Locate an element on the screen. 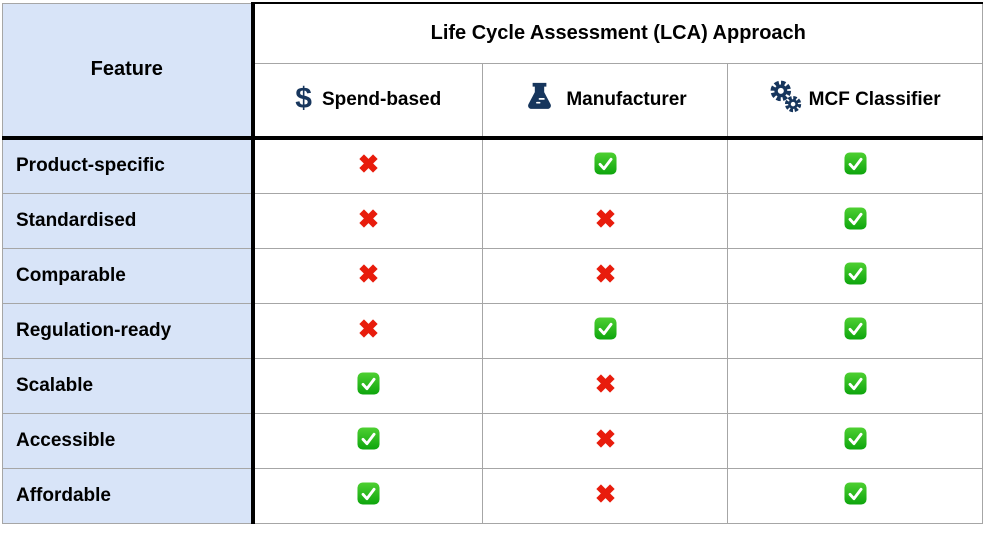 This screenshot has width=989, height=539. gears-icon is located at coordinates (786, 100).